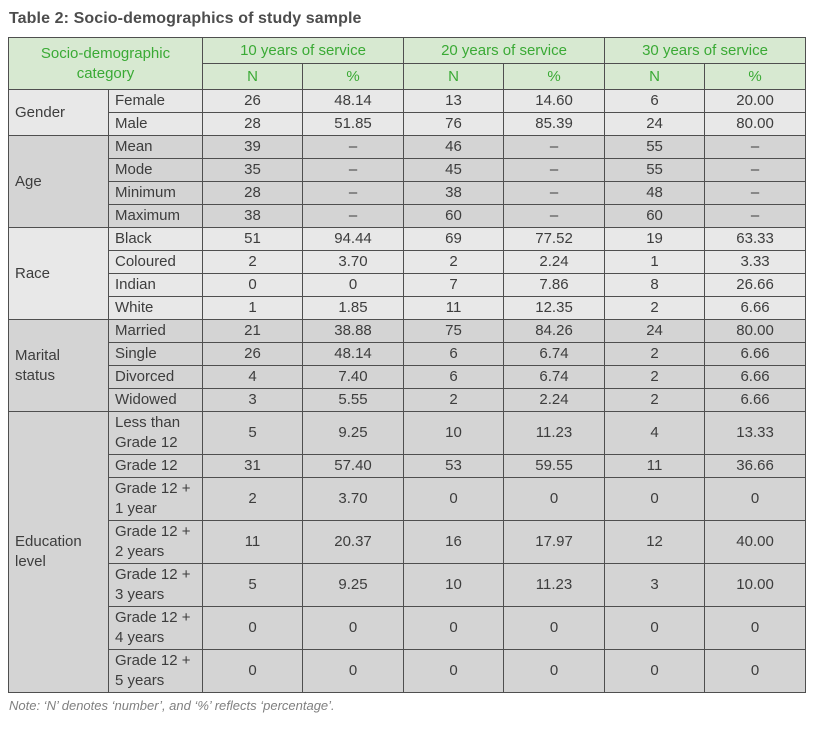  I want to click on table-row: Grade 12 + 3 years 5 9.25 10 11.23 3 10.00, so click(408, 585).